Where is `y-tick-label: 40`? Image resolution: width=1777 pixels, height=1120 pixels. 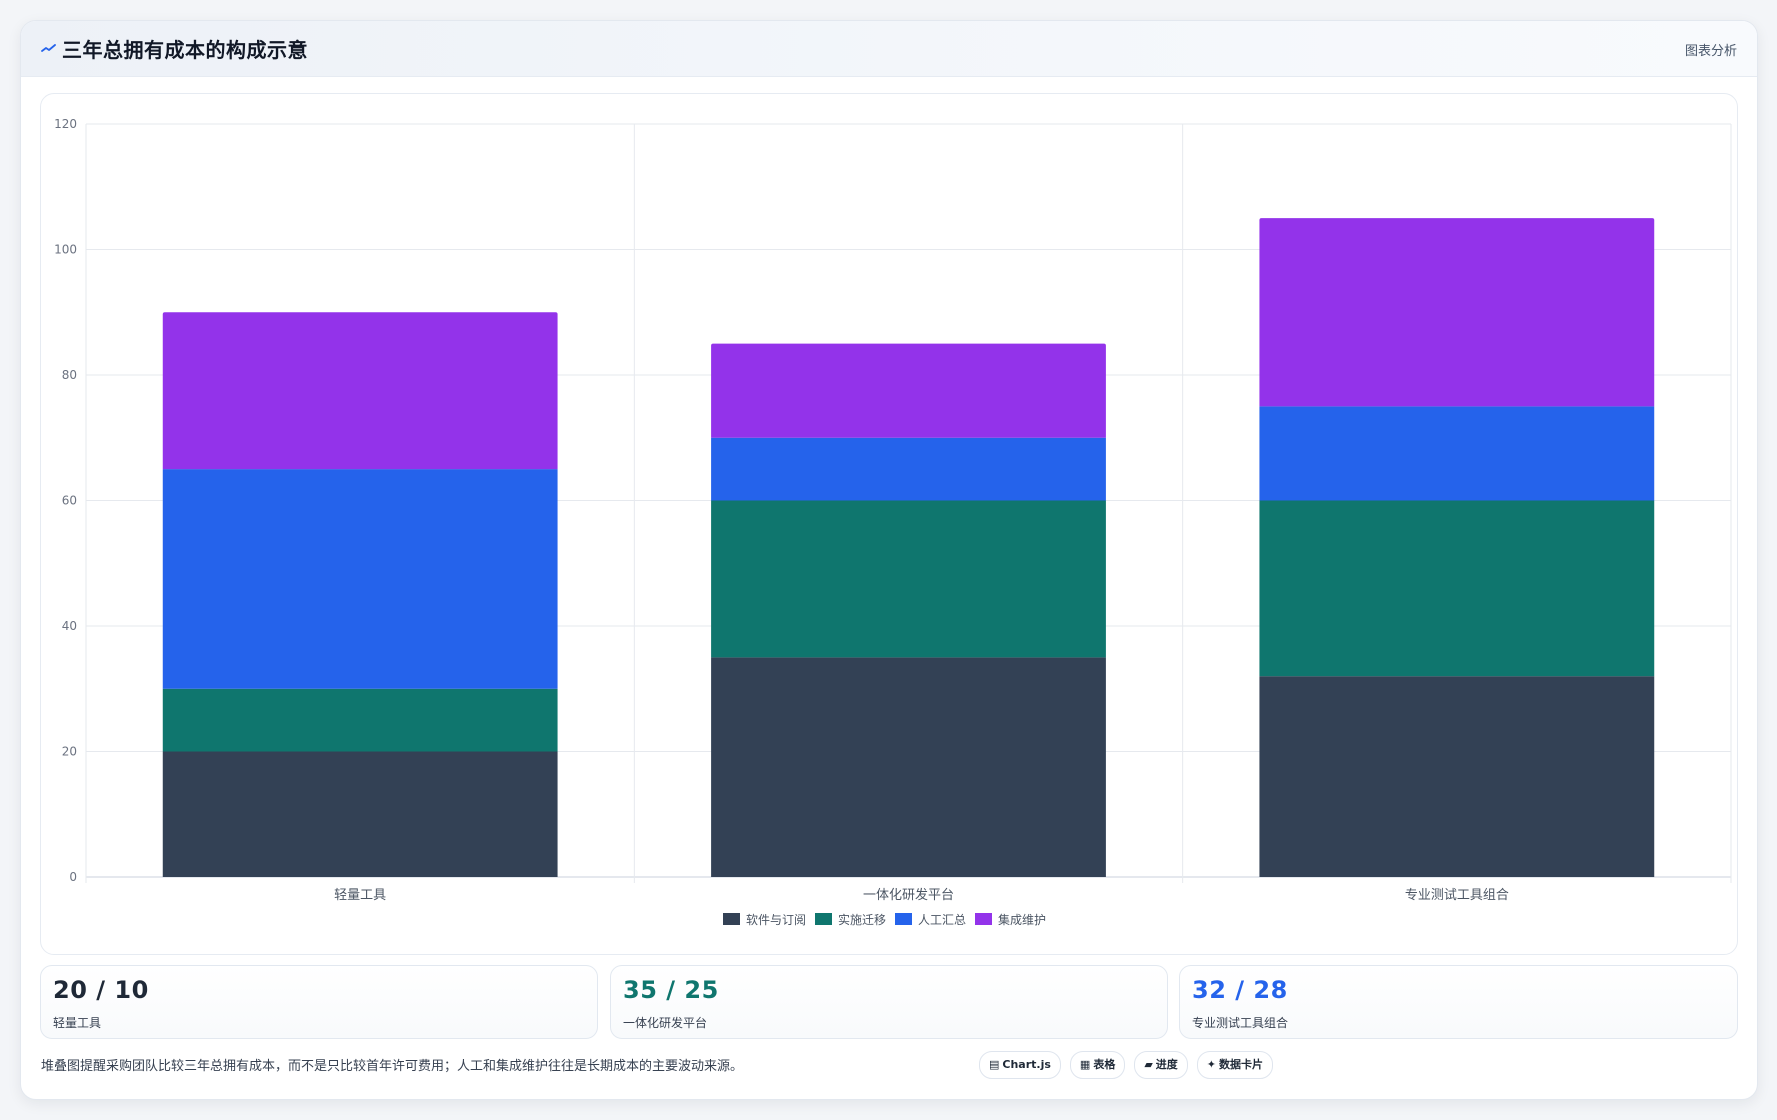
y-tick-label: 40 is located at coordinates (69, 626).